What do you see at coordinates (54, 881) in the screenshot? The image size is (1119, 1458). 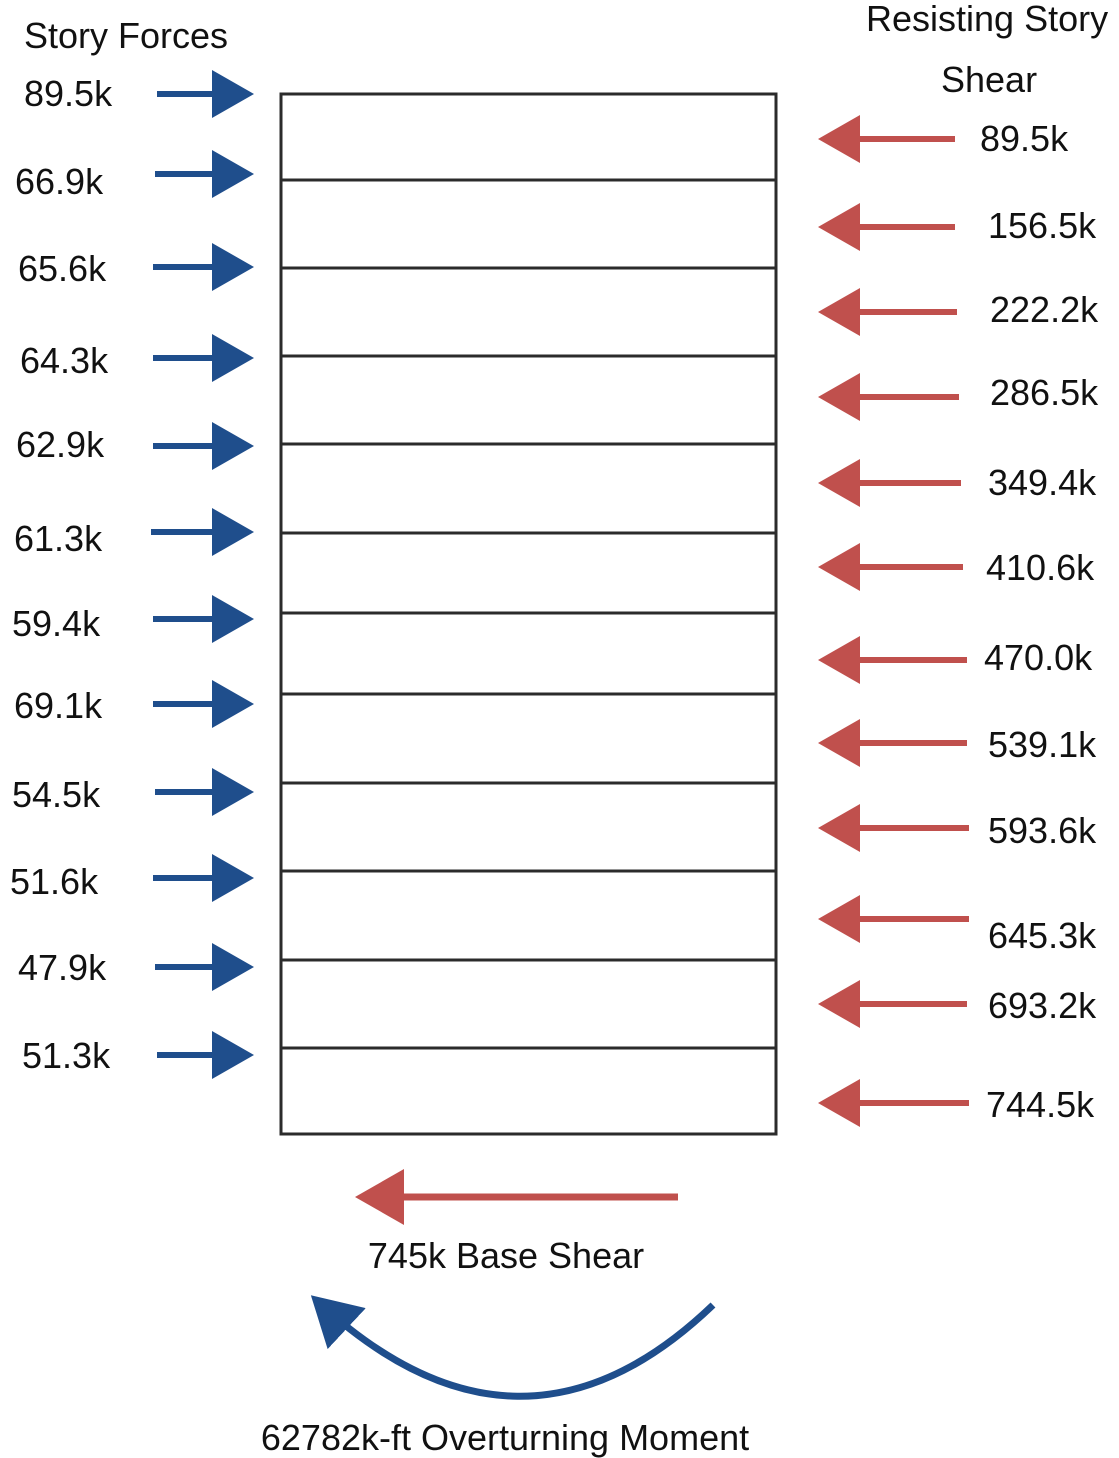 I see `story-force-label: 51.6k` at bounding box center [54, 881].